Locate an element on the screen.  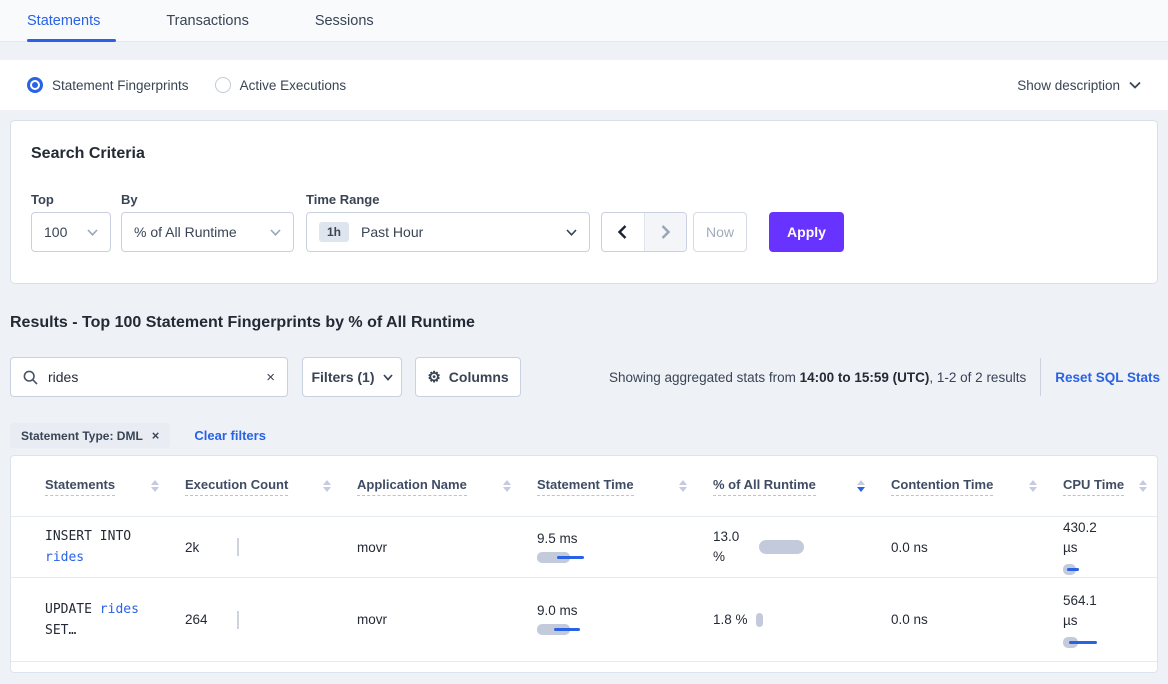
column-header-application-name: Application Name is located at coordinates (447, 486).